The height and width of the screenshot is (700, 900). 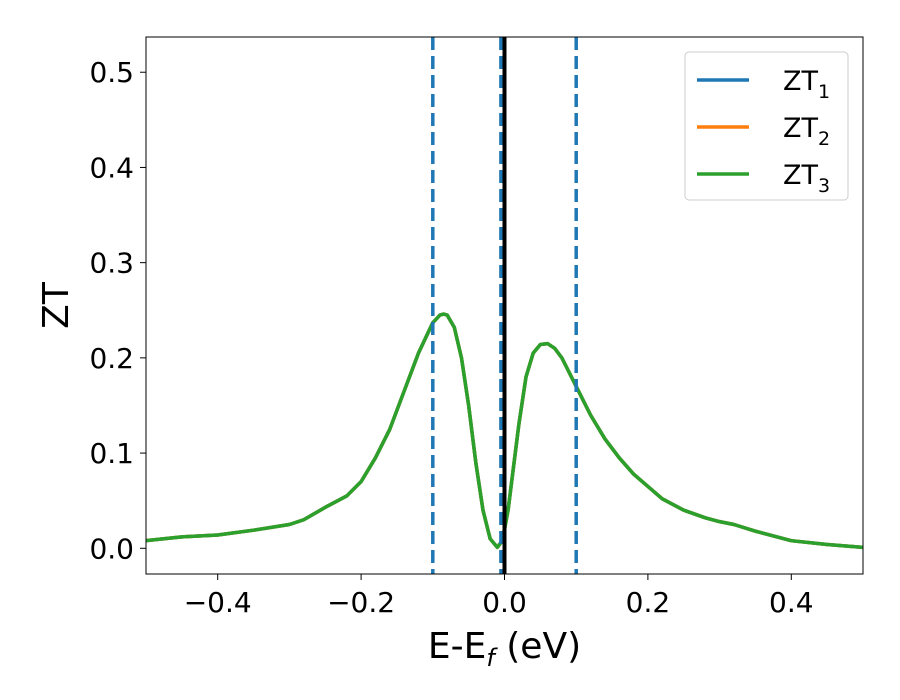 I want to click on legend-label-sub: 3, so click(x=824, y=186).